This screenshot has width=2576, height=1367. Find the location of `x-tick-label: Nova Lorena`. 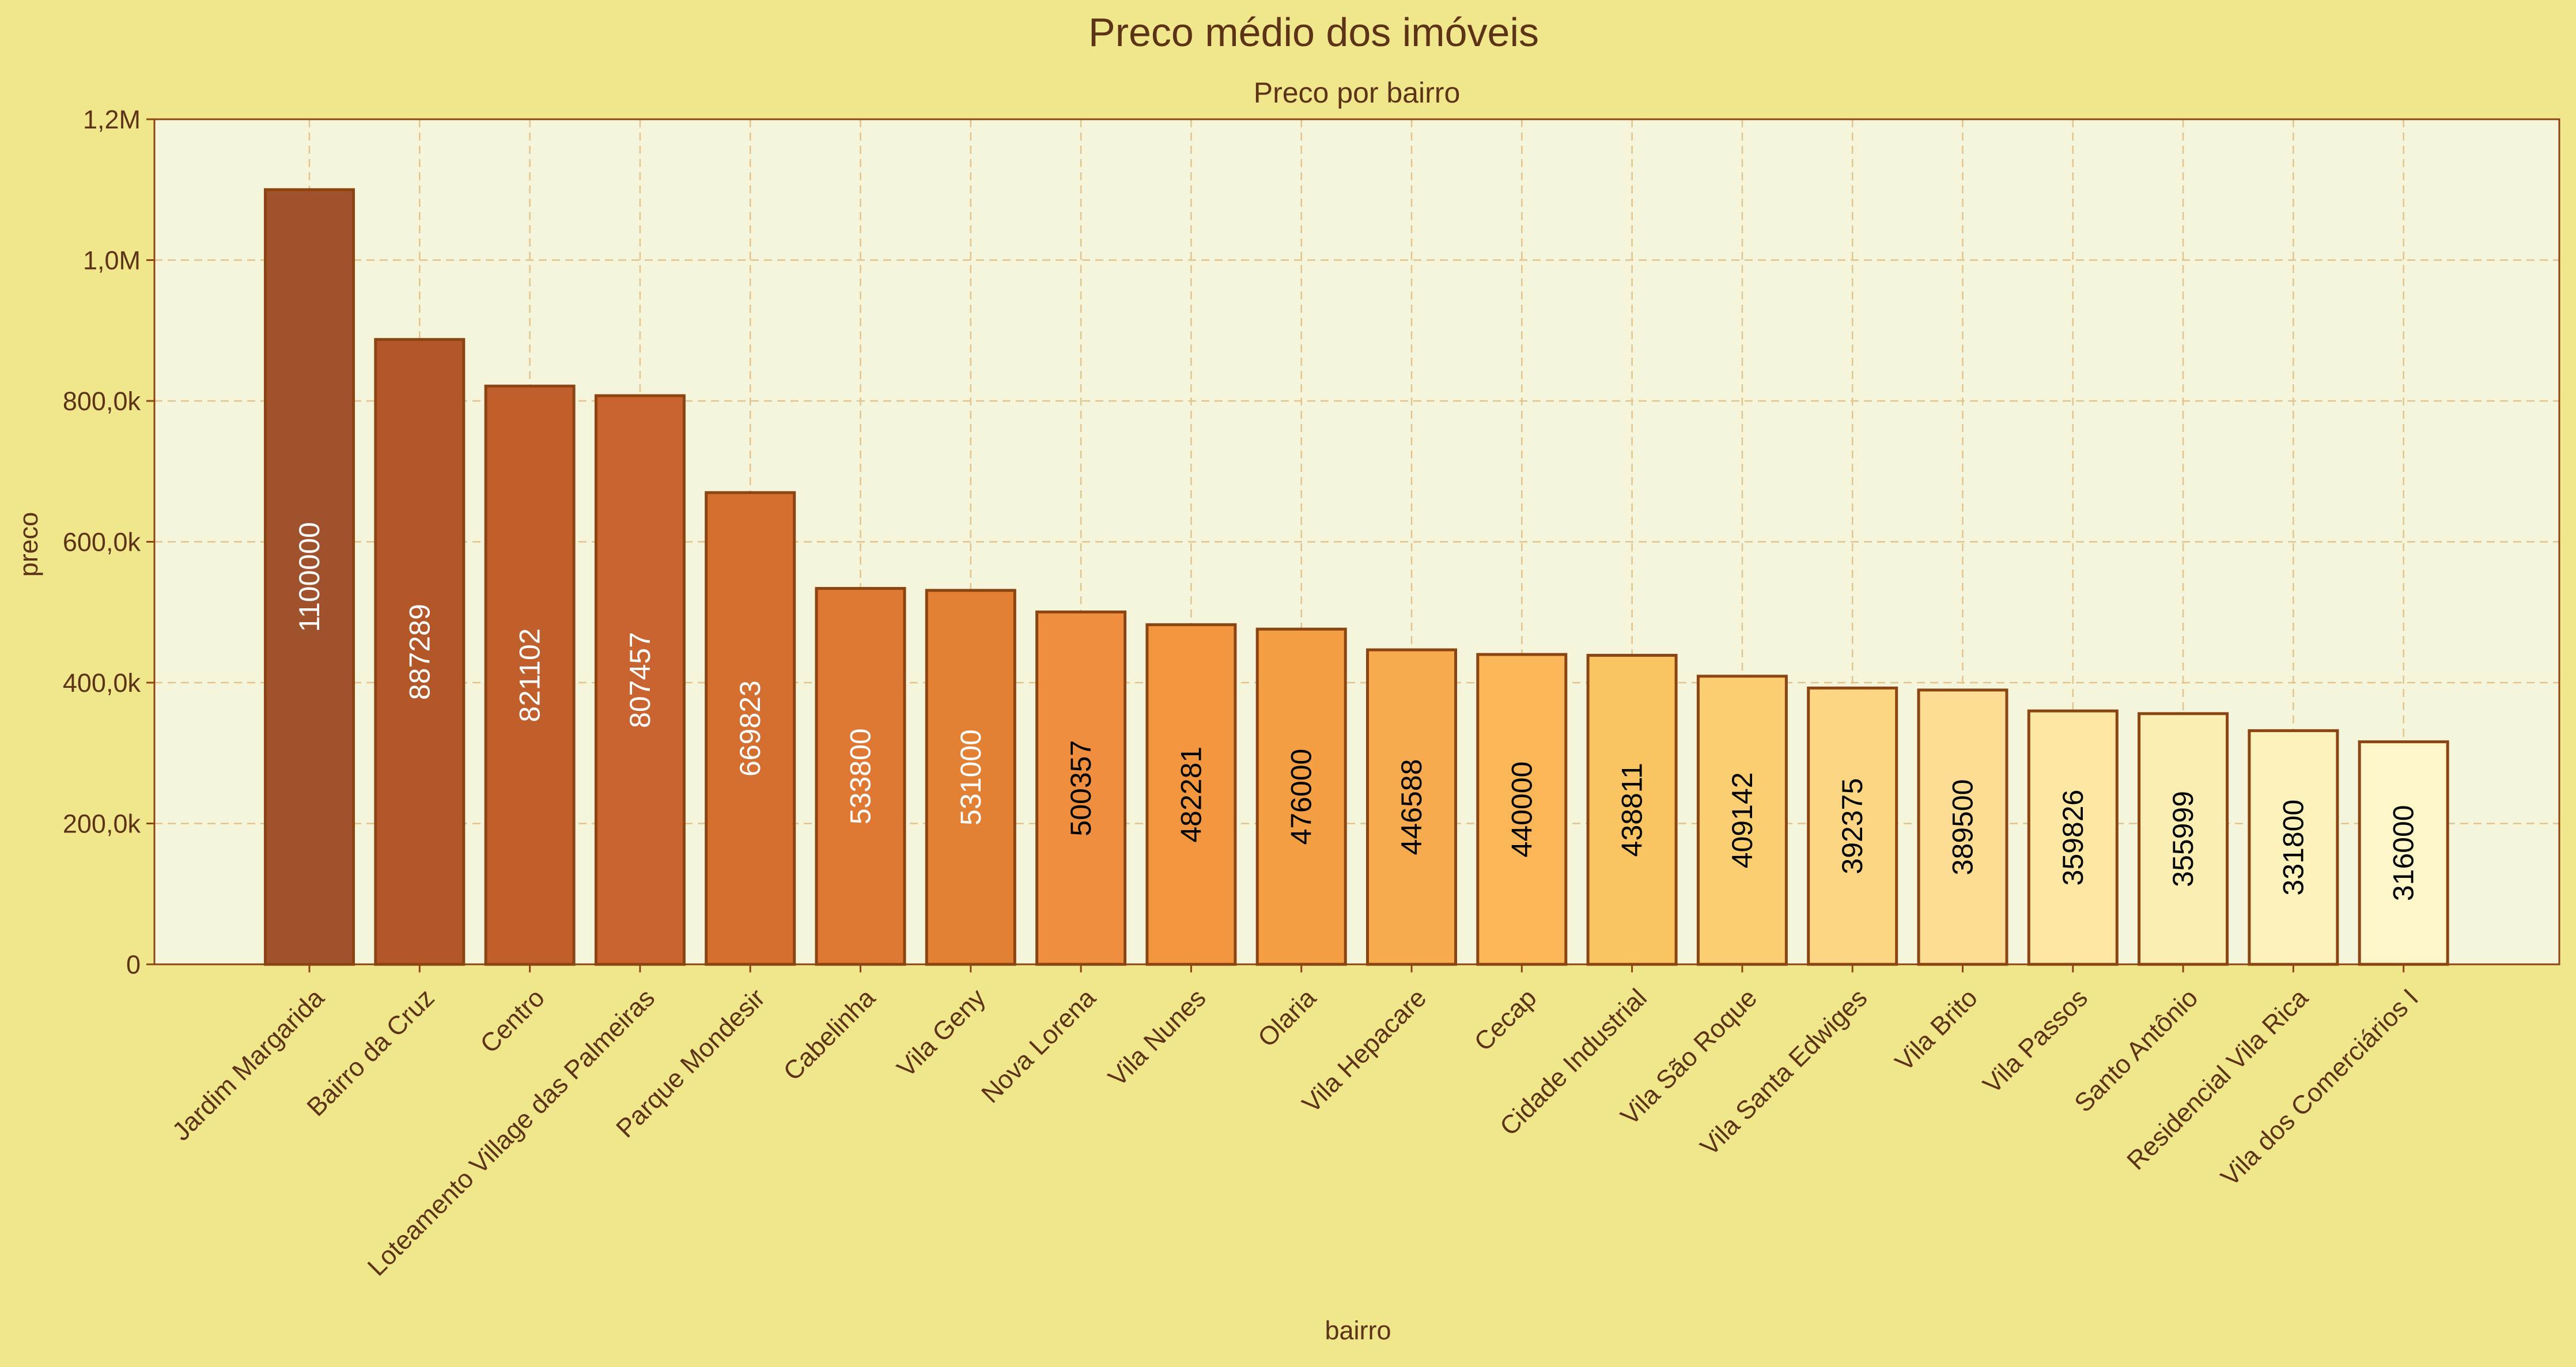

x-tick-label: Nova Lorena is located at coordinates (1038, 1046).